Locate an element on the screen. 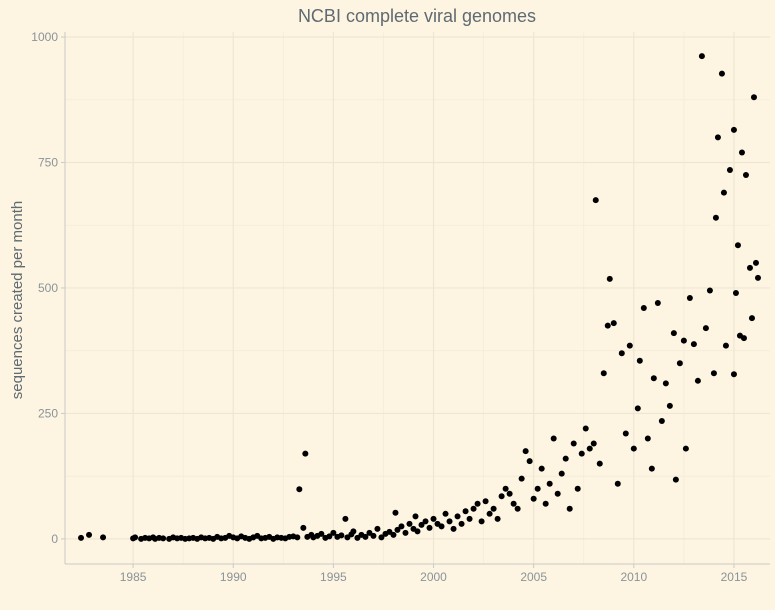 Image resolution: width=775 pixels, height=610 pixels. x-tick-label: 2015 is located at coordinates (734, 577).